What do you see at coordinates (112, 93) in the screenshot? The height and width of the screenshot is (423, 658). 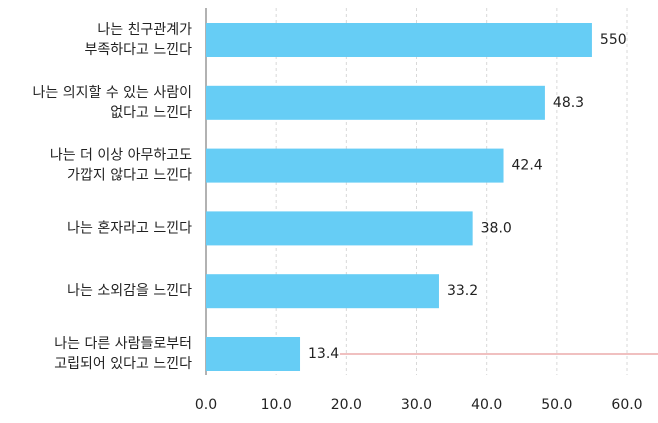 I see `category-label: 나는 의지할 수 있는 사람이` at bounding box center [112, 93].